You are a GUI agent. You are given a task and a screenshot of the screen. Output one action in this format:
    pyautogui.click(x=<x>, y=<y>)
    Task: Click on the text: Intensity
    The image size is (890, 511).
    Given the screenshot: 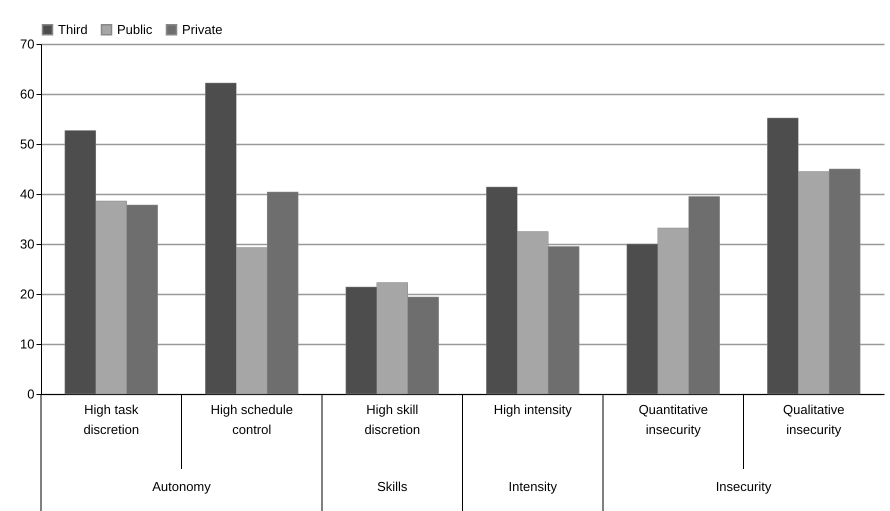 What is the action you would take?
    pyautogui.click(x=533, y=486)
    